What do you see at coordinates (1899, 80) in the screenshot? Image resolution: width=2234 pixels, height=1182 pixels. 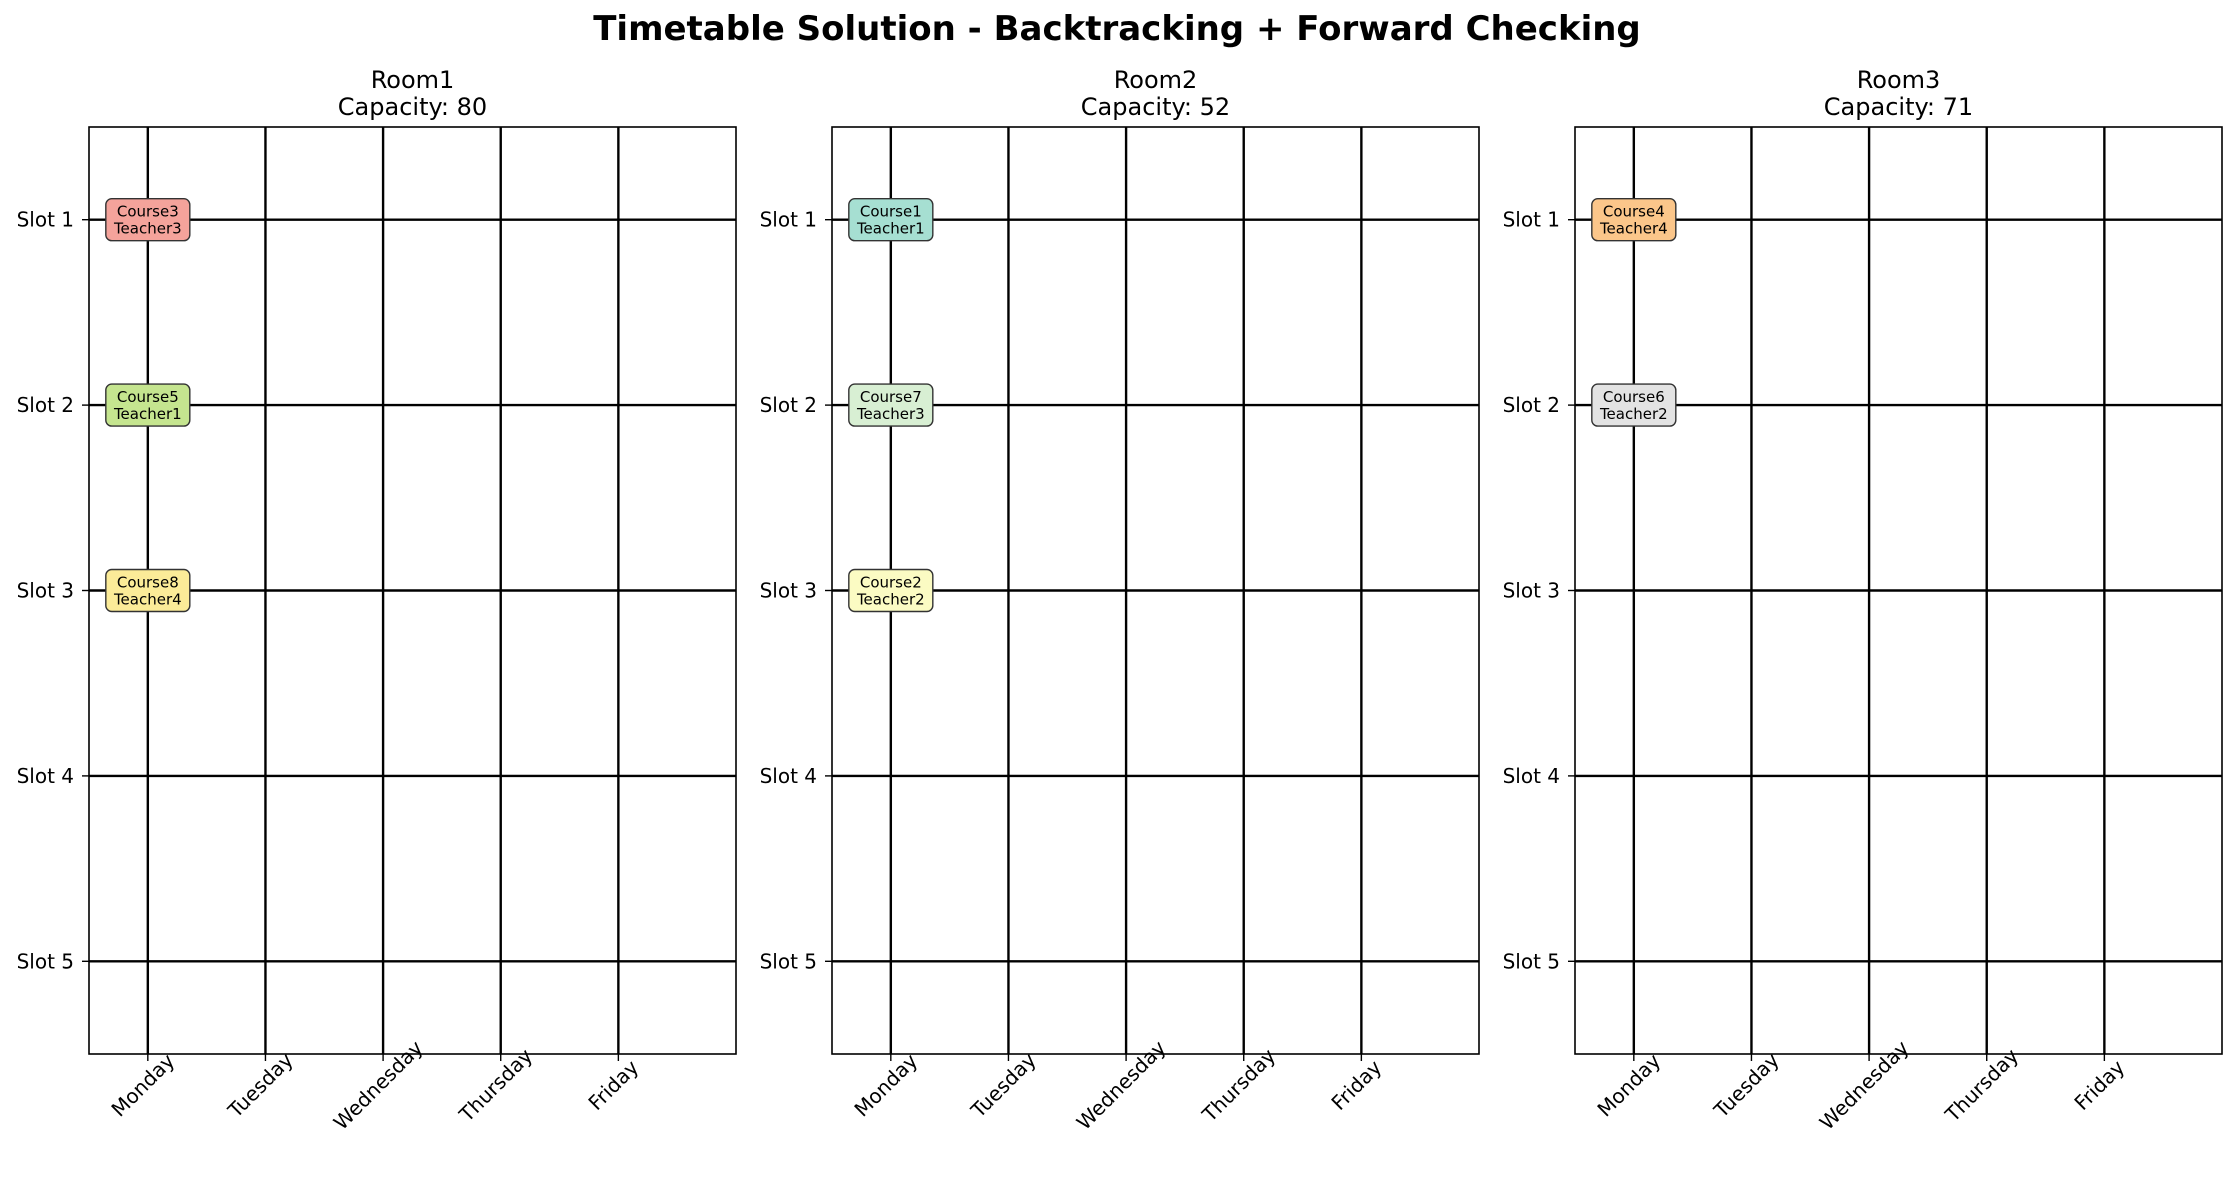 I see `room-name: Room3` at bounding box center [1899, 80].